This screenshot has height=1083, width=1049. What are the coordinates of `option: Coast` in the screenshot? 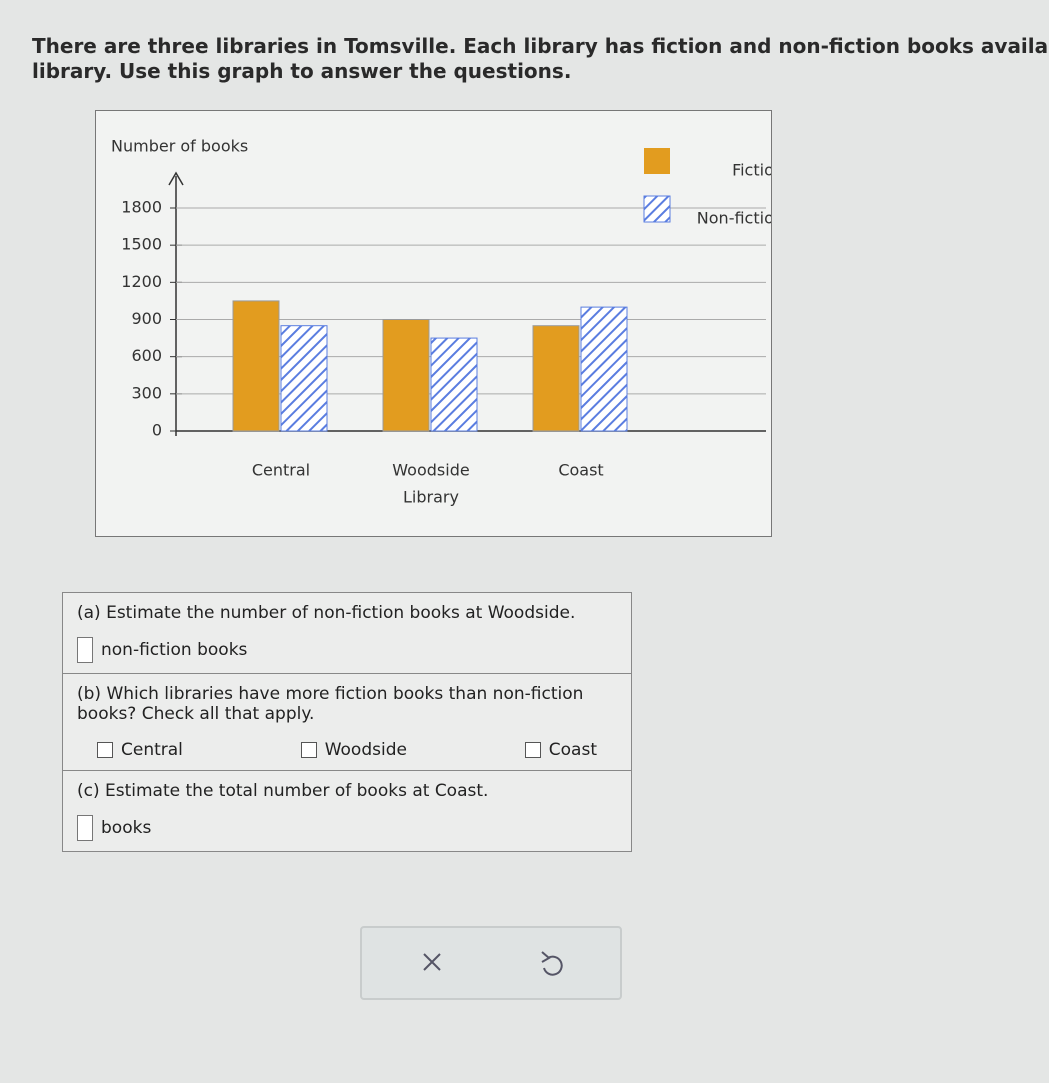 It's located at (560, 750).